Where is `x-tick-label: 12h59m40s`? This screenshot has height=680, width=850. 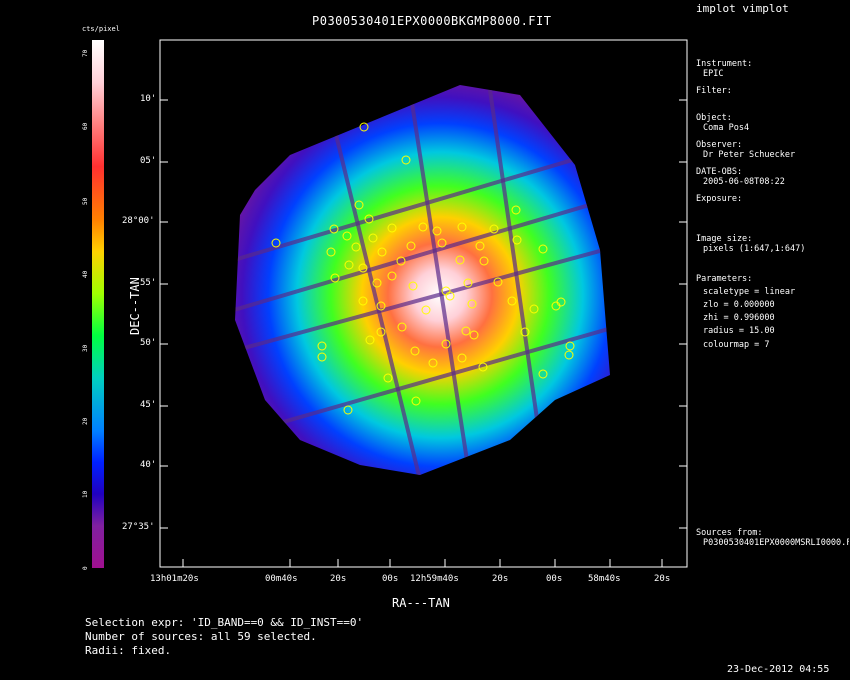 x-tick-label: 12h59m40s is located at coordinates (434, 579).